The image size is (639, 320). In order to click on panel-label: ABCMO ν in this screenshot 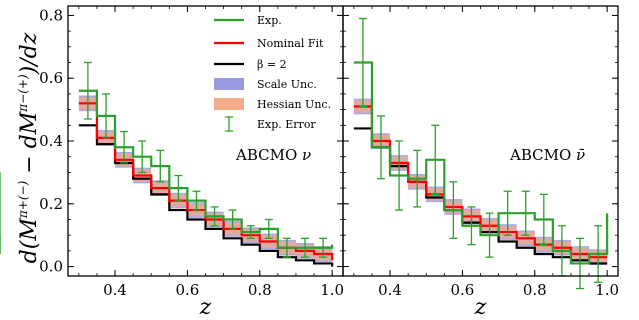, I will do `click(273, 155)`.